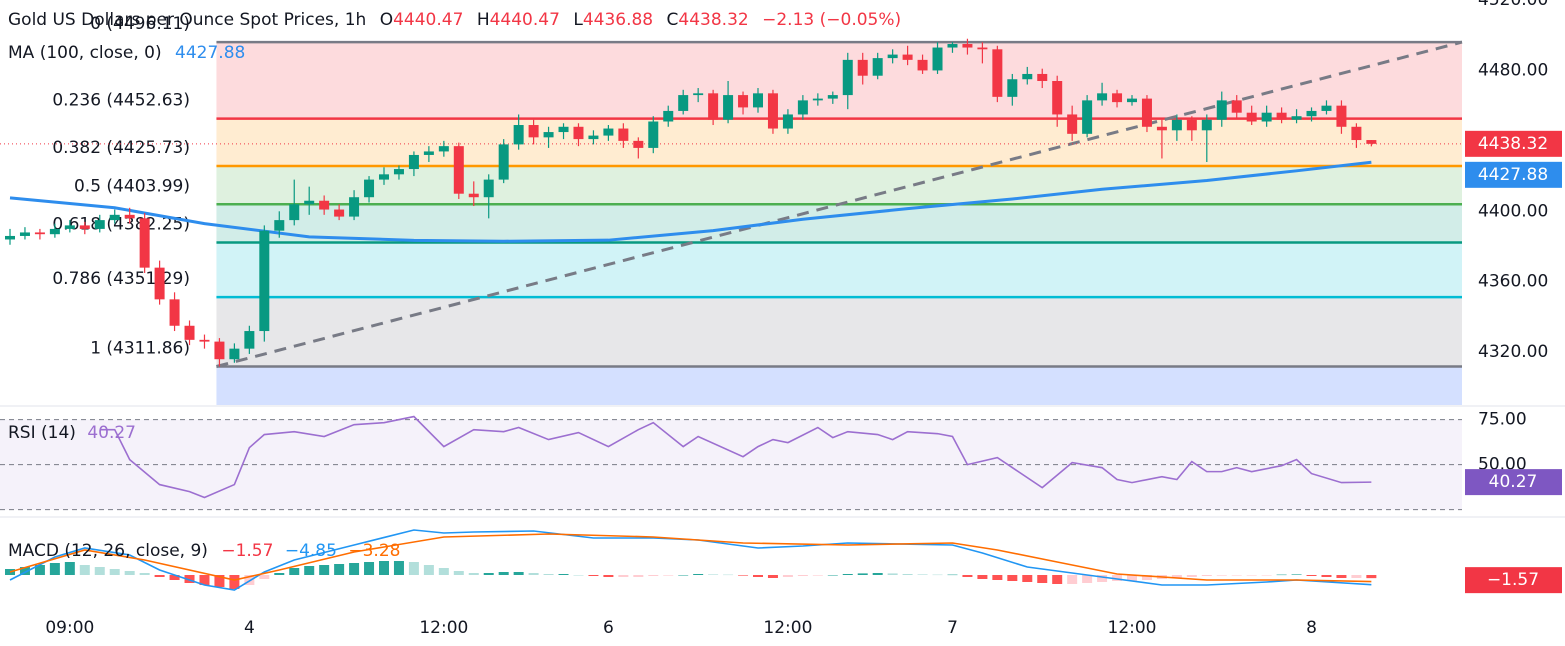 The width and height of the screenshot is (1565, 646). Describe the element at coordinates (735, 457) in the screenshot. I see `rsi-line` at that location.